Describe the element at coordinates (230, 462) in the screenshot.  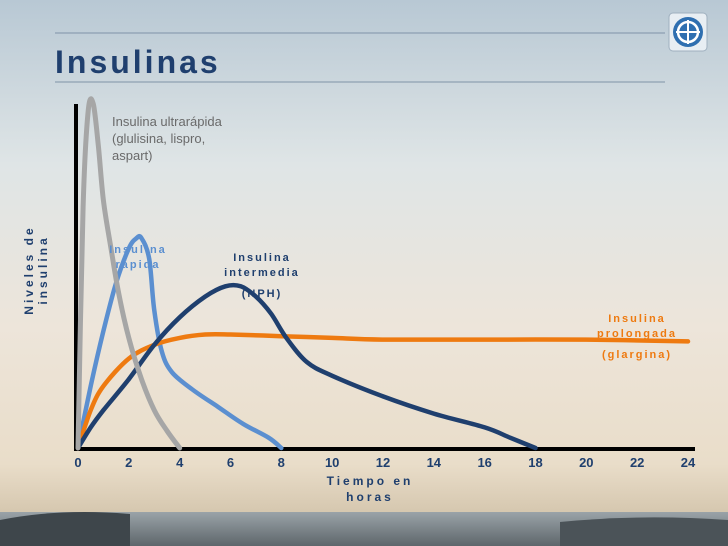
I see `x-tick-label: 6` at that location.